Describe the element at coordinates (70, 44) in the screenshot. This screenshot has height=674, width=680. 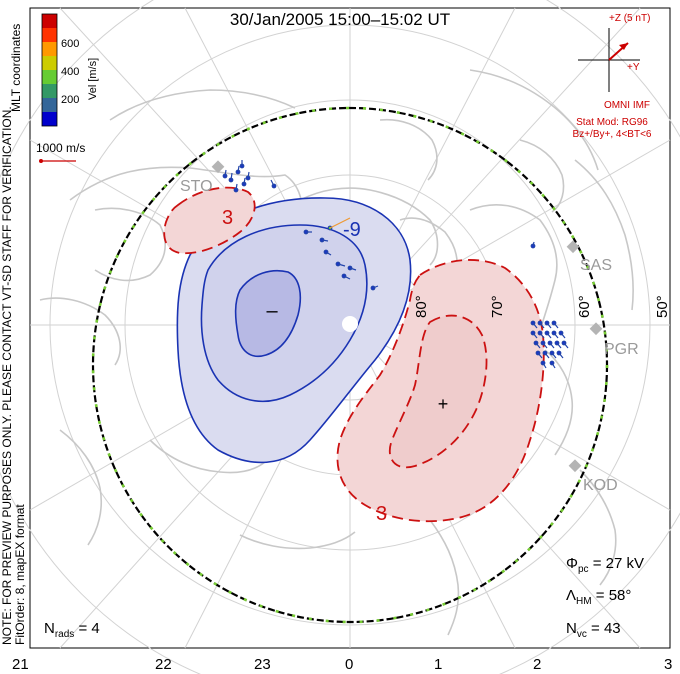
I see `scale-tick-600: 600` at that location.